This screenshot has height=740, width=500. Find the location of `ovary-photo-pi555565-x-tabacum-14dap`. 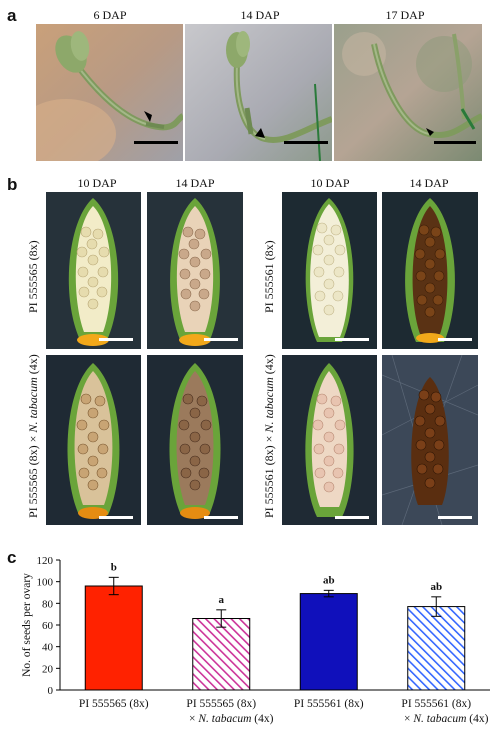

ovary-photo-pi555565-x-tabacum-14dap is located at coordinates (195, 440).